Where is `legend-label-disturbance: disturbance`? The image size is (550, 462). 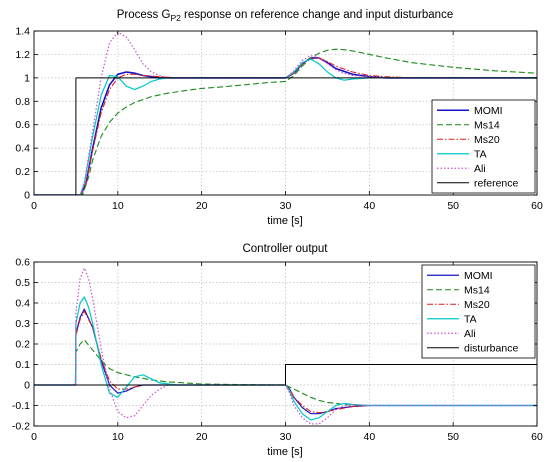
legend-label-disturbance: disturbance is located at coordinates (491, 349).